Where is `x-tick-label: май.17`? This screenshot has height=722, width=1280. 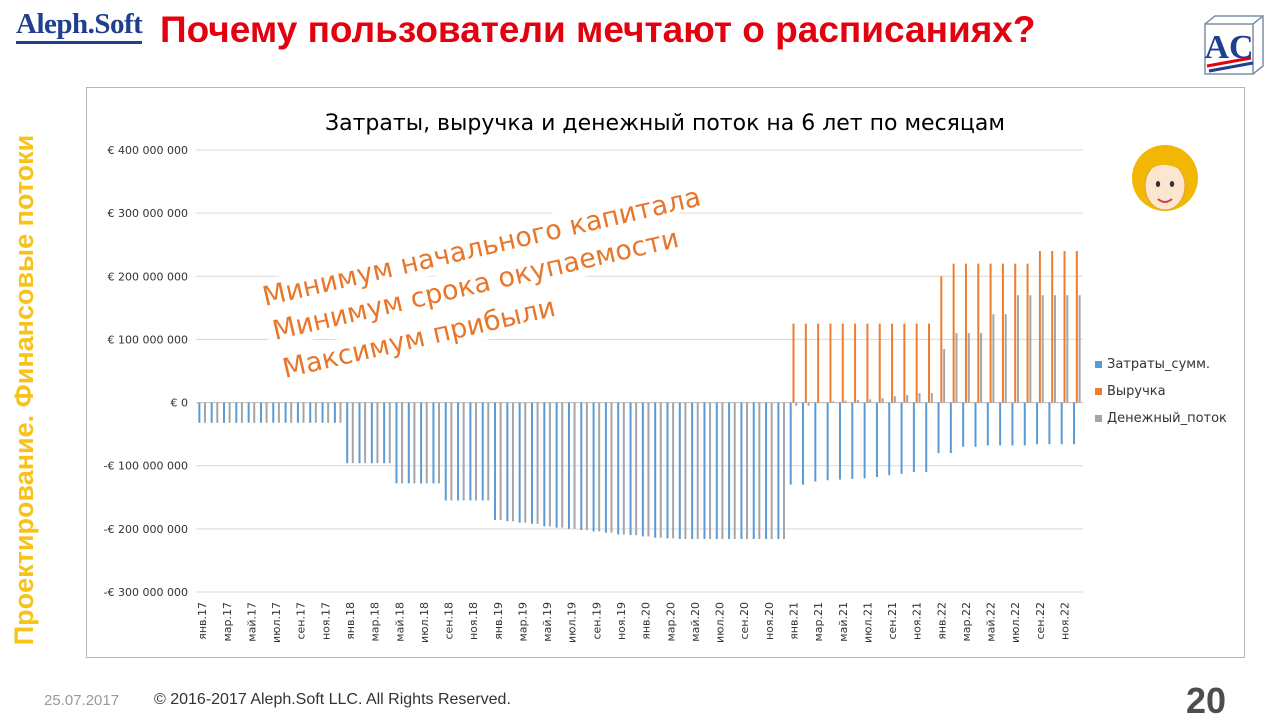
x-tick-label: май.17 is located at coordinates (251, 622).